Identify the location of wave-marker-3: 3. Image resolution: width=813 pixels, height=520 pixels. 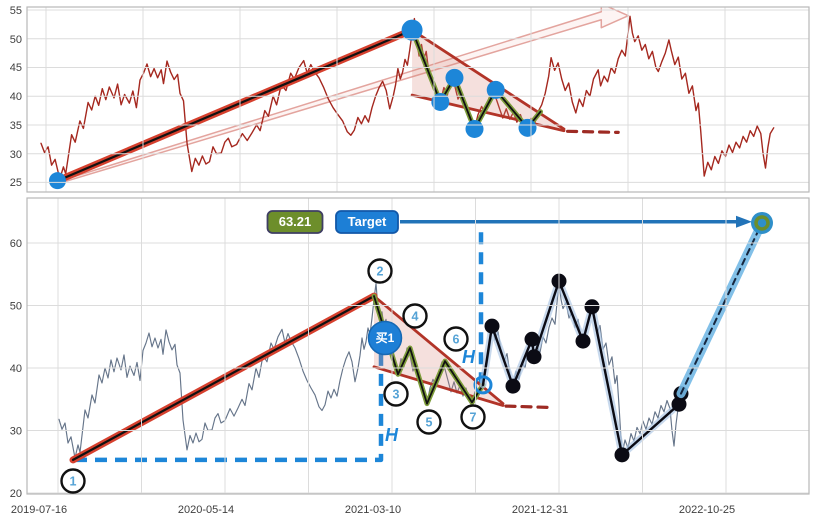
(396, 394).